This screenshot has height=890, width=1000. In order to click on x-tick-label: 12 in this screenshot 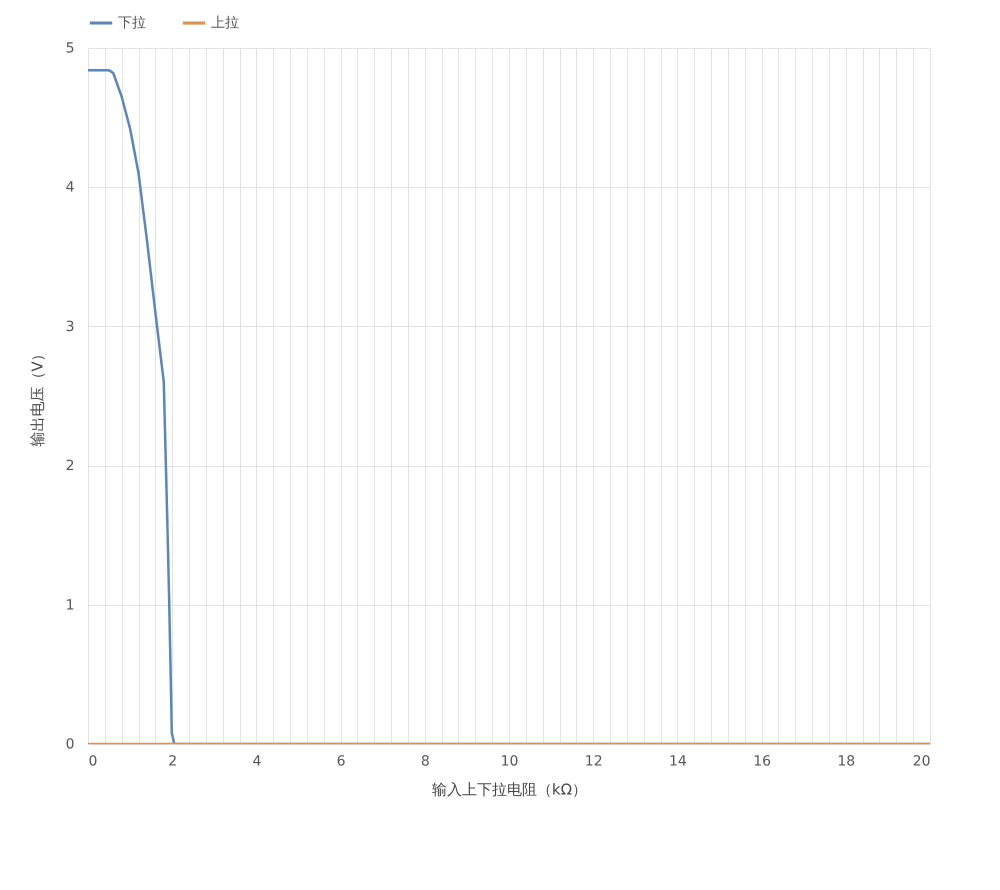, I will do `click(593, 762)`.